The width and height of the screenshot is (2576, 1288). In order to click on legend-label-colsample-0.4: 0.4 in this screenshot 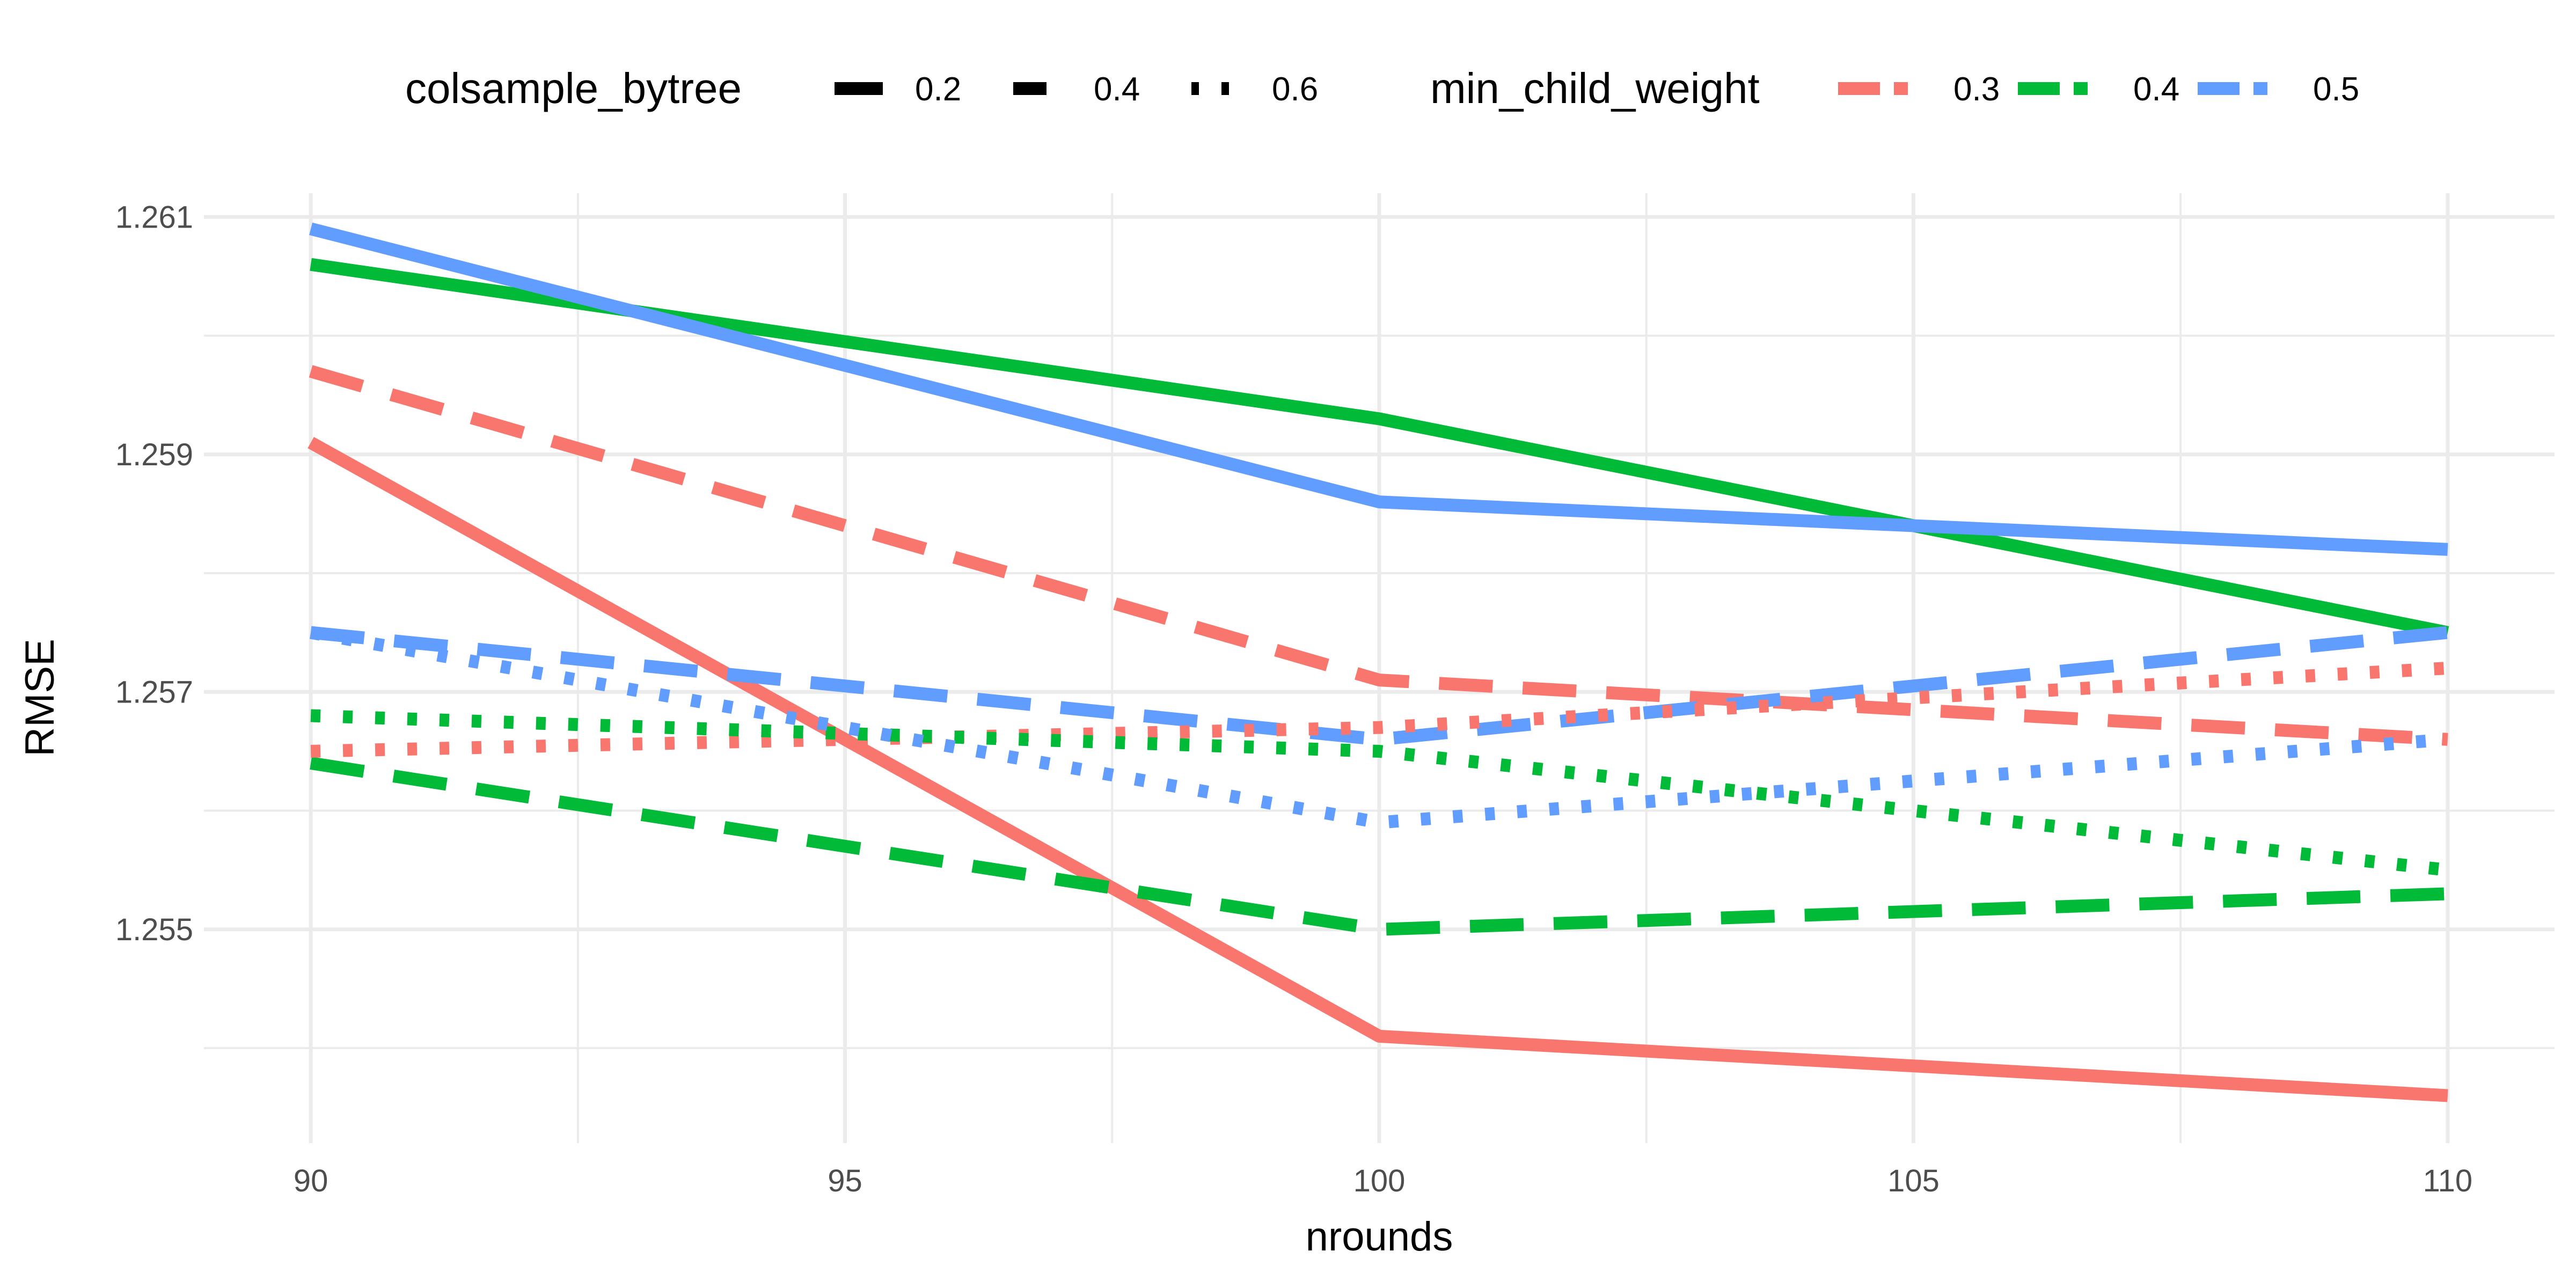, I will do `click(1117, 89)`.